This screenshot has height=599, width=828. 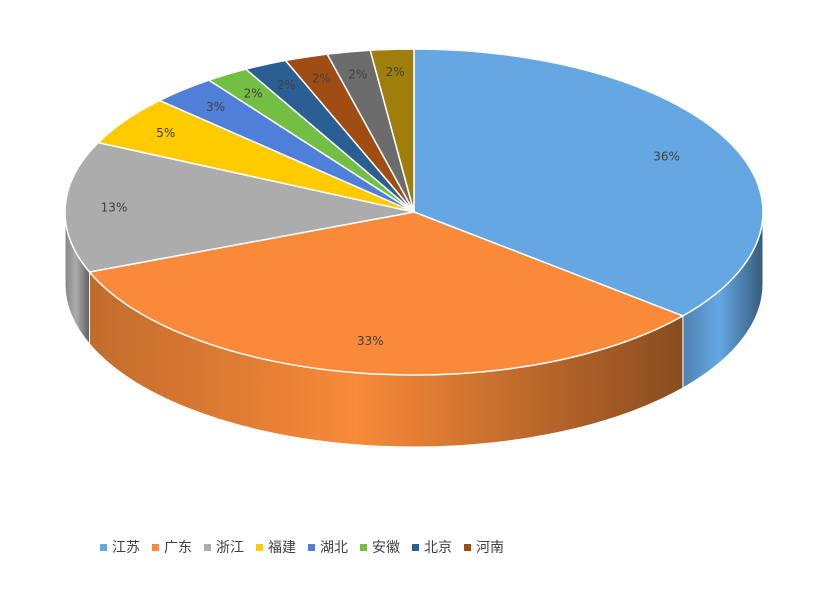 I want to click on pie-label-4: 3%, so click(x=215, y=107).